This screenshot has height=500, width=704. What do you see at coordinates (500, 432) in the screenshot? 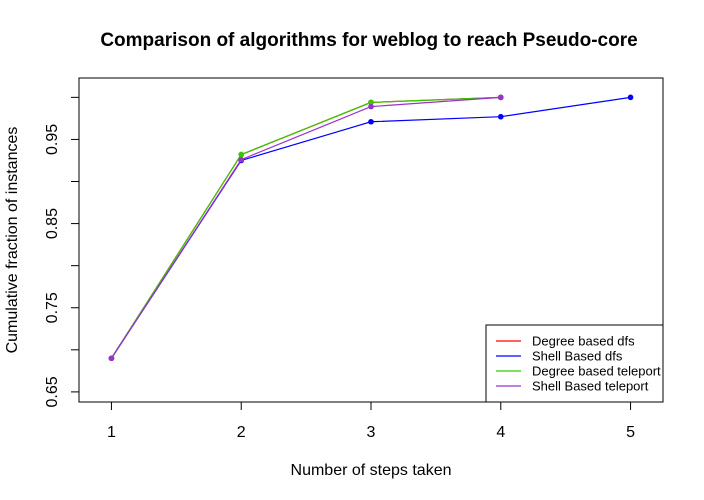
I see `x-tick-label: 4` at bounding box center [500, 432].